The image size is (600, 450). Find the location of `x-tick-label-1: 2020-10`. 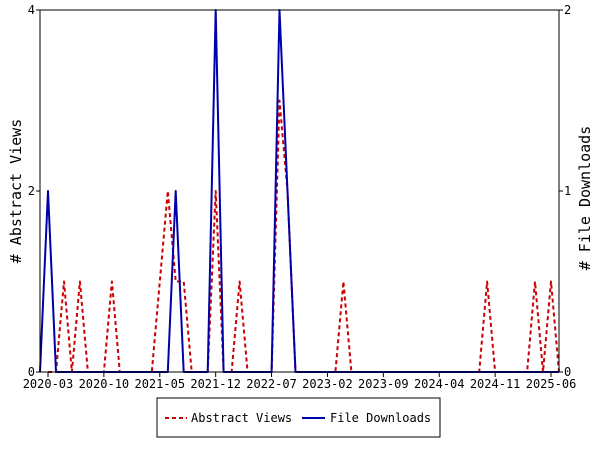

x-tick-label-1: 2020-10 is located at coordinates (104, 384).